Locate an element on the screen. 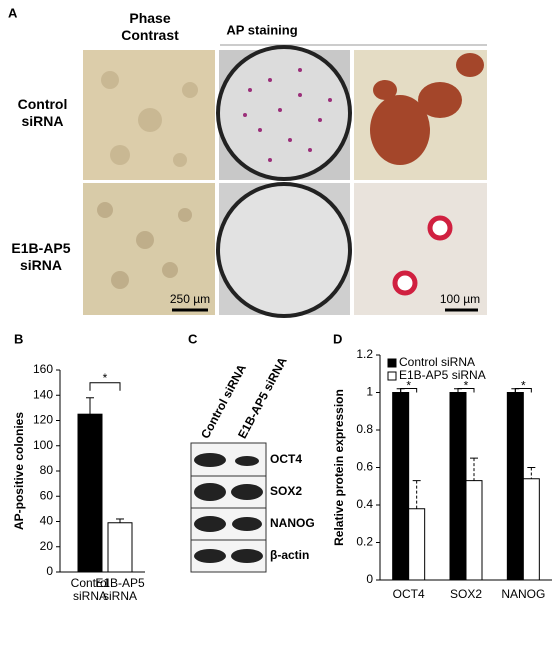 This screenshot has height=649, width=559. y-tick-label: 0.2 is located at coordinates (364, 542).